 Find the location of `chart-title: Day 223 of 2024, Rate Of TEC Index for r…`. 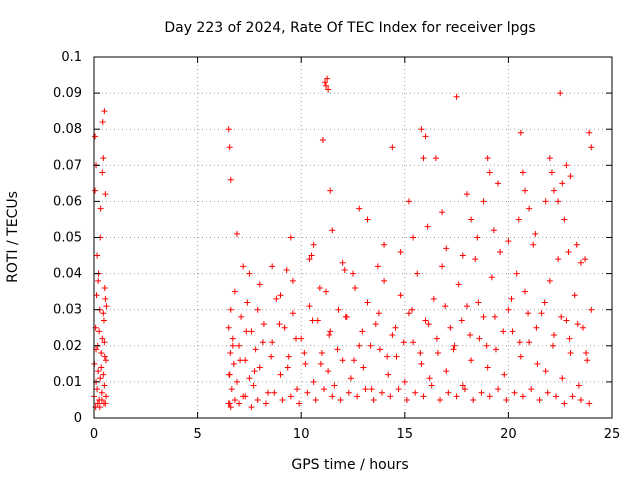

chart-title: Day 223 of 2024, Rate Of TEC Index for r… is located at coordinates (349, 28).